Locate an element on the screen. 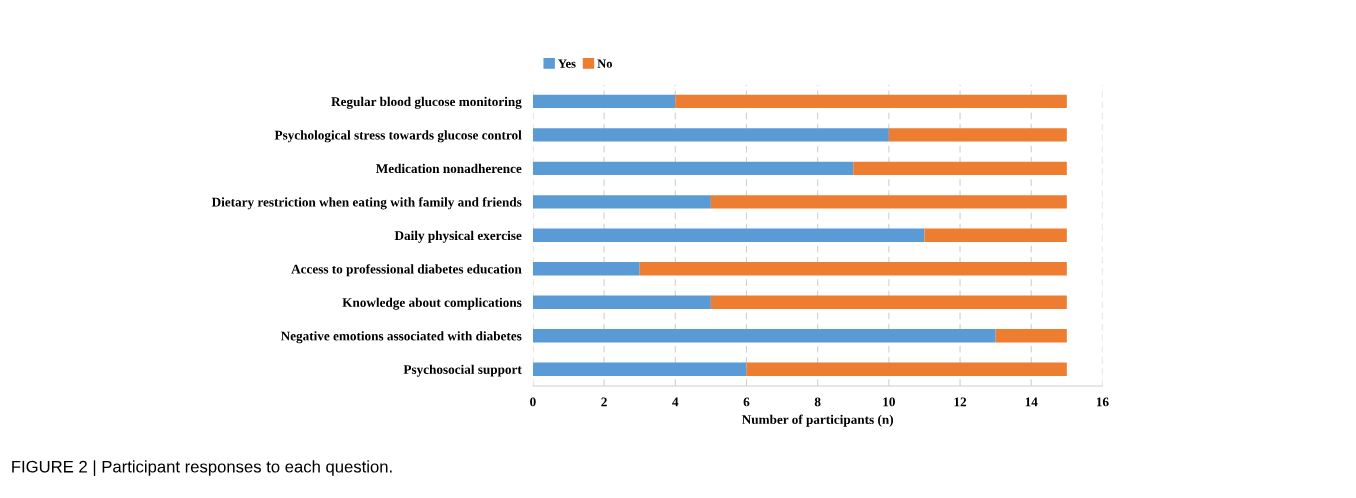 This screenshot has height=498, width=1356. y-tick-label: Negative emotions associated with diabetes is located at coordinates (401, 337).